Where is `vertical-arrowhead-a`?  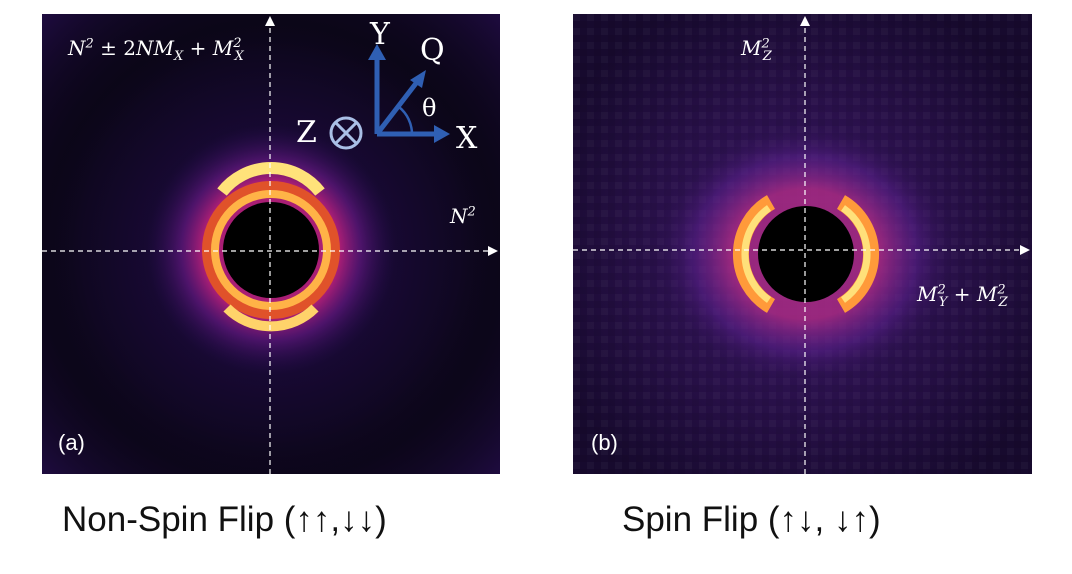 vertical-arrowhead-a is located at coordinates (270, 21).